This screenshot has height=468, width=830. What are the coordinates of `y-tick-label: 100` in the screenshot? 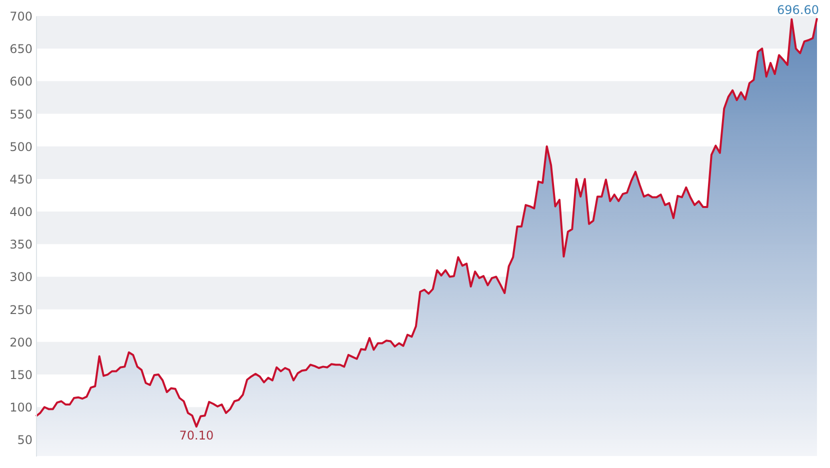 It's located at (21, 407).